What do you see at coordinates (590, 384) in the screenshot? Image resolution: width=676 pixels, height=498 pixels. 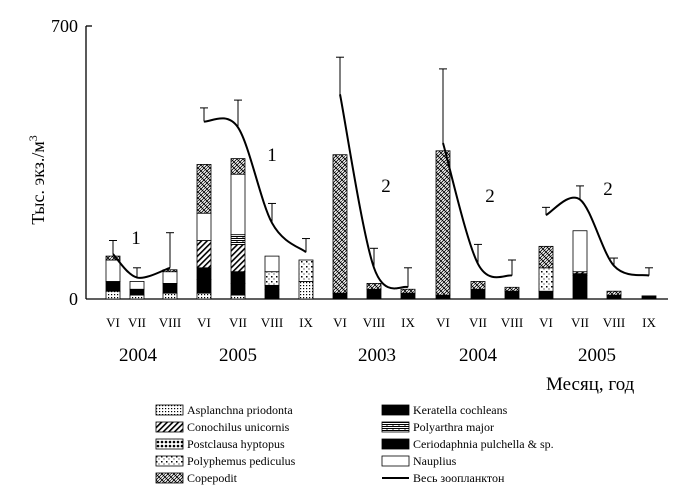 I see `x-axis-title: Месяц, год` at bounding box center [590, 384].